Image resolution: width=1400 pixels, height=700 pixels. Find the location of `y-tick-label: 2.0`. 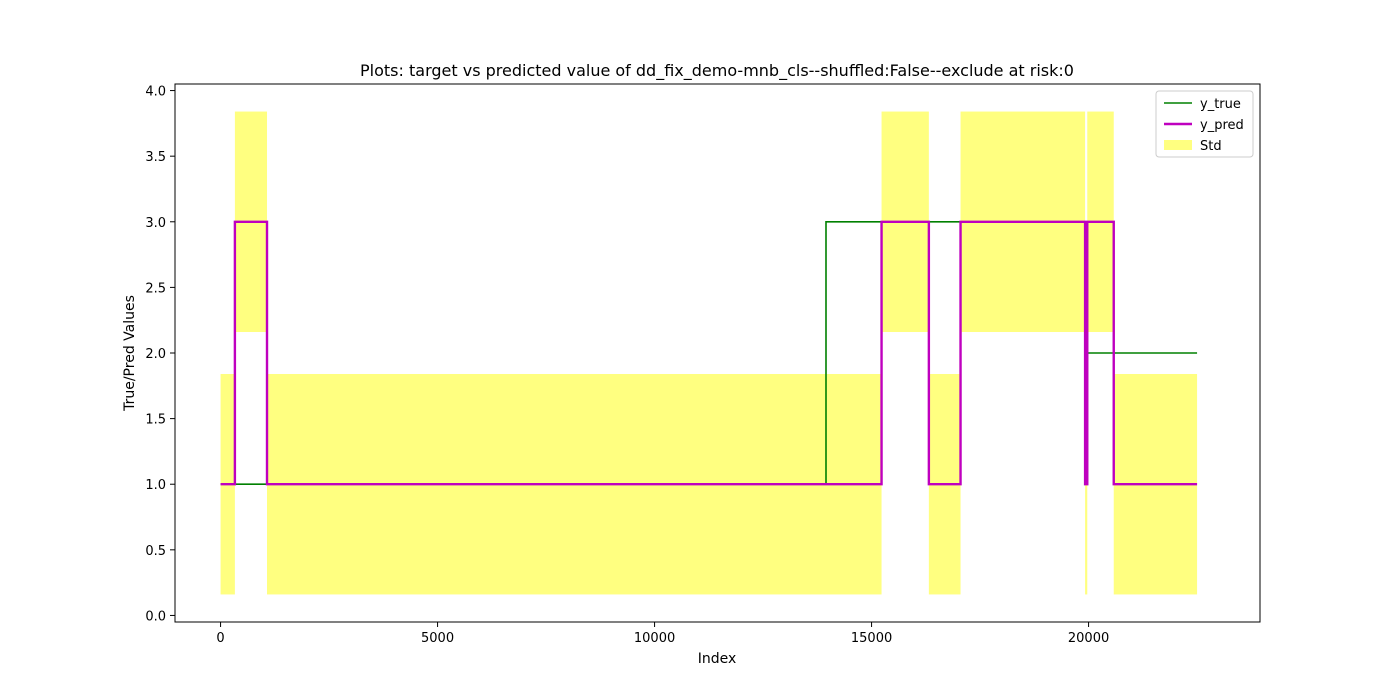

y-tick-label: 2.0 is located at coordinates (155, 354).